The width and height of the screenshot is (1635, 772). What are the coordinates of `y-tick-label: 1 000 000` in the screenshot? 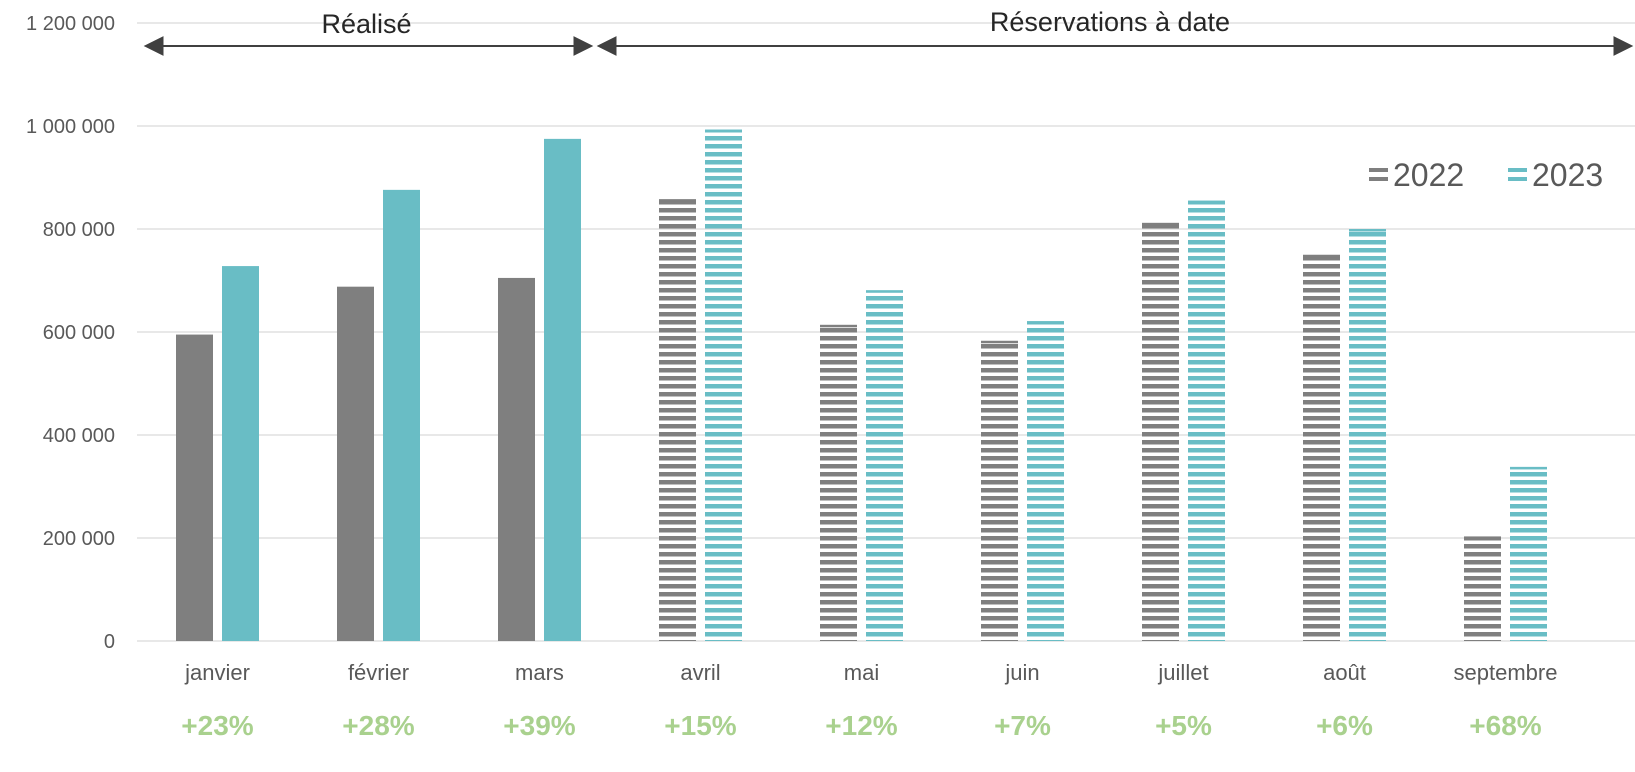 It's located at (70, 127).